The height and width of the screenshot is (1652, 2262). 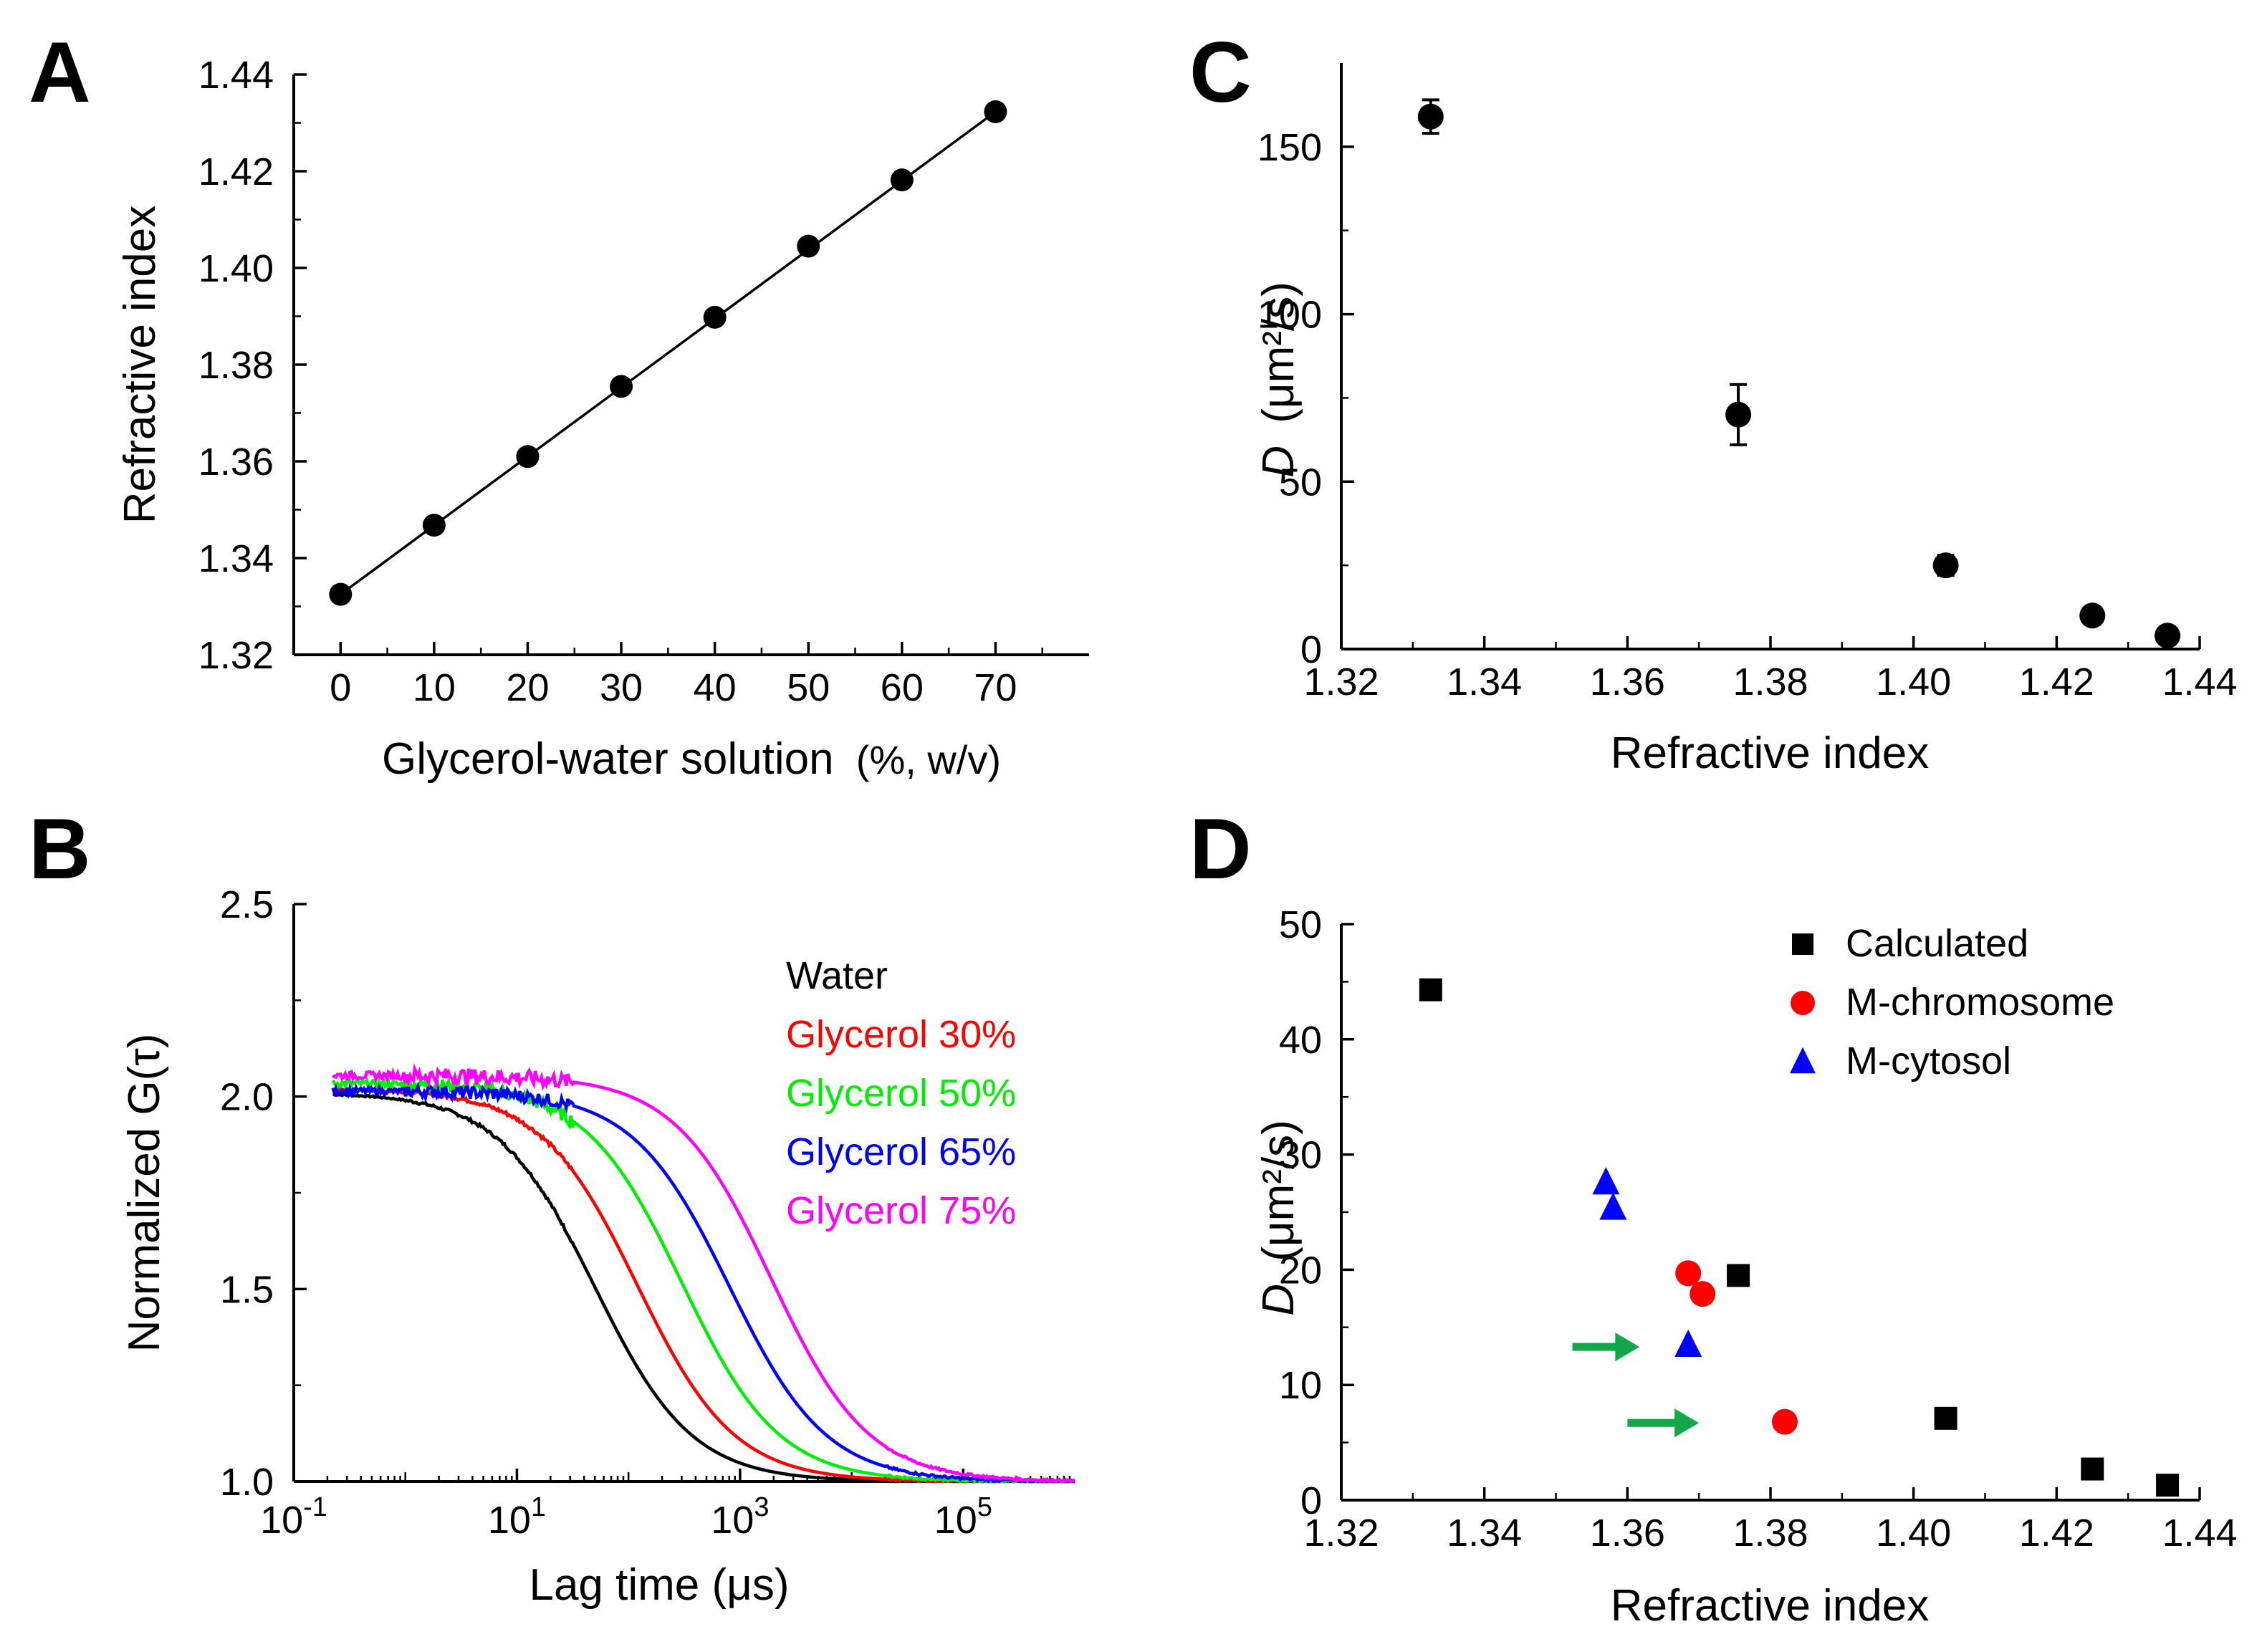 I want to click on d-legend-m-chromosome: M-chromosome, so click(x=1980, y=1003).